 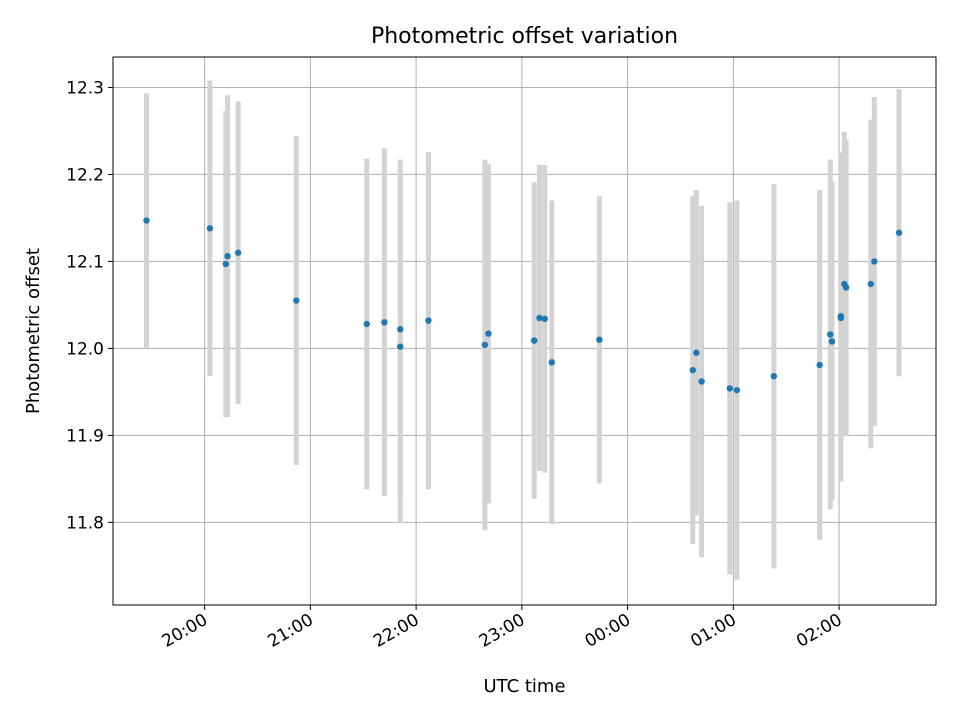 What do you see at coordinates (89, 305) in the screenshot?
I see `y-axis-ticks: 11.8 11.9 12.0 12.1 12.2 12.3` at bounding box center [89, 305].